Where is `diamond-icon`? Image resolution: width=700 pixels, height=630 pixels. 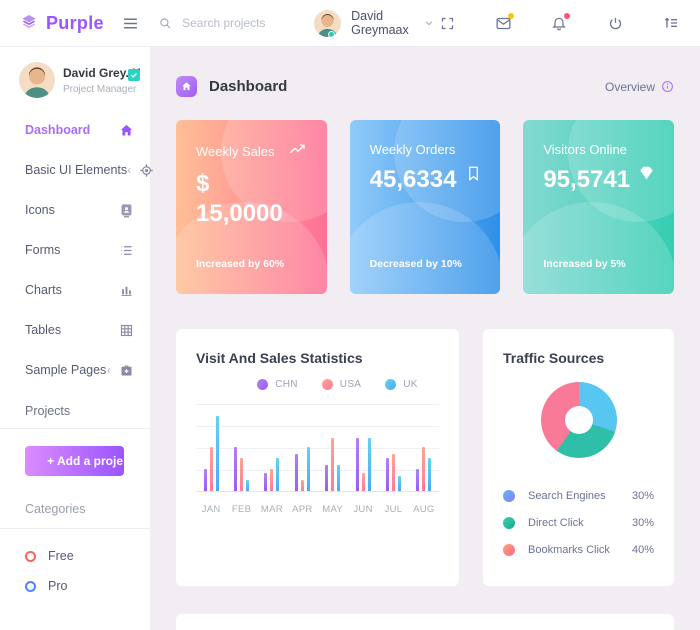
diamond-icon is located at coordinates (646, 175).